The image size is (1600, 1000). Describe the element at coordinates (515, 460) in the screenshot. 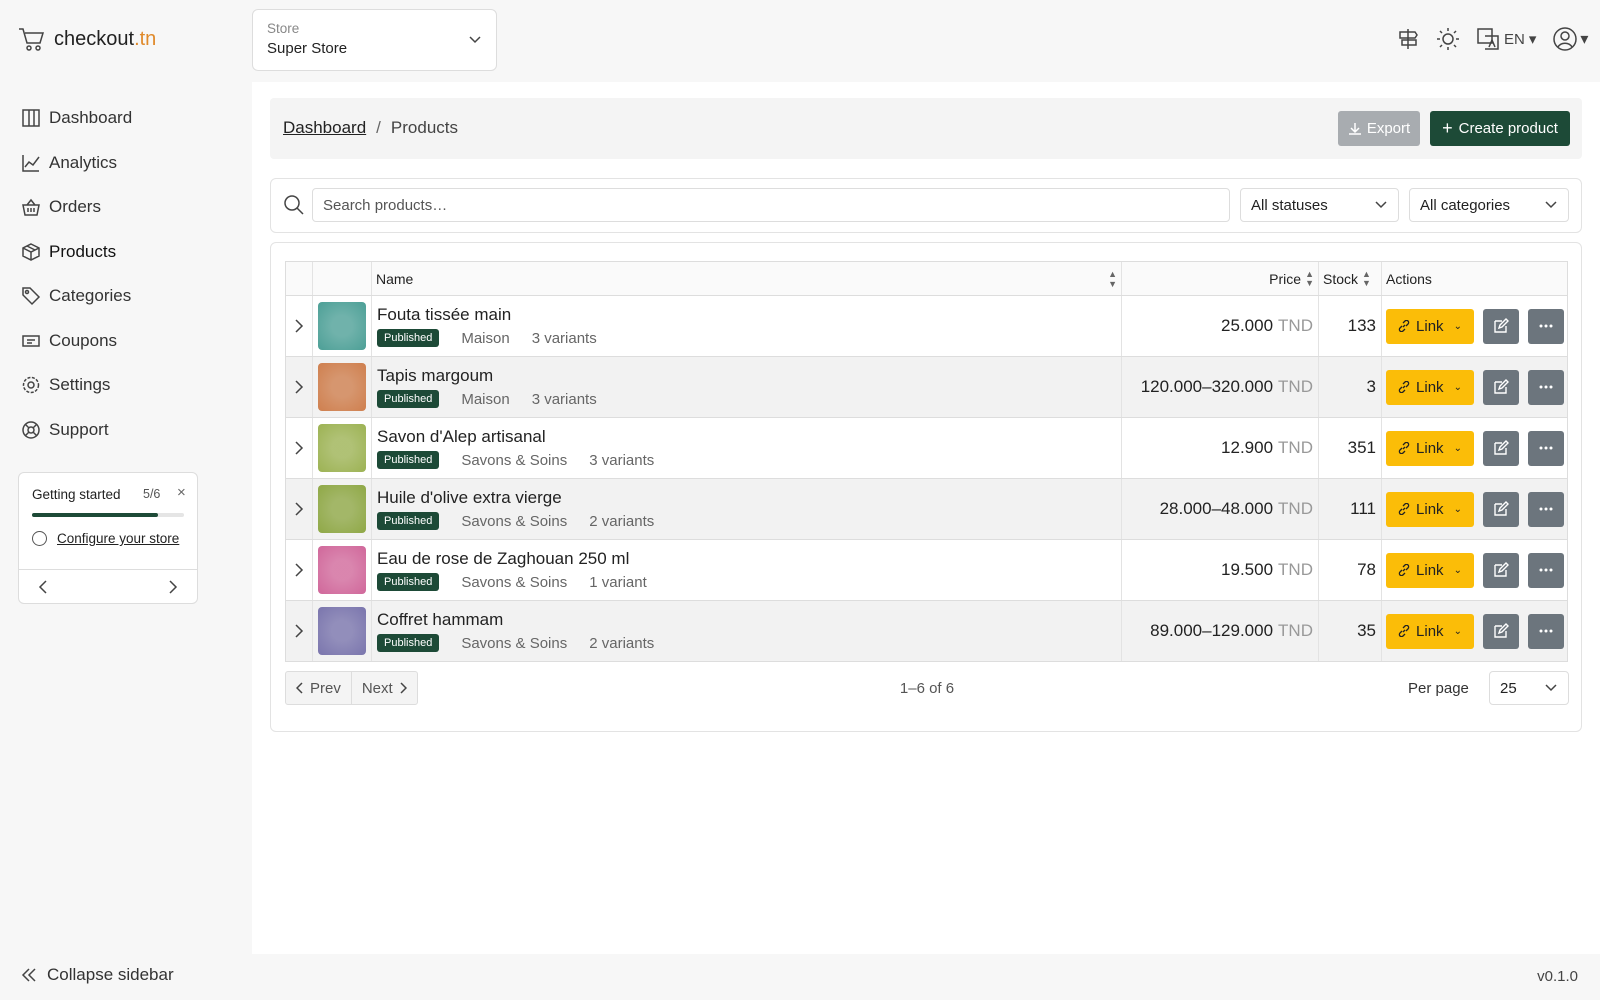

I see `product-meta: Published Savons & Soins 3 variants` at that location.